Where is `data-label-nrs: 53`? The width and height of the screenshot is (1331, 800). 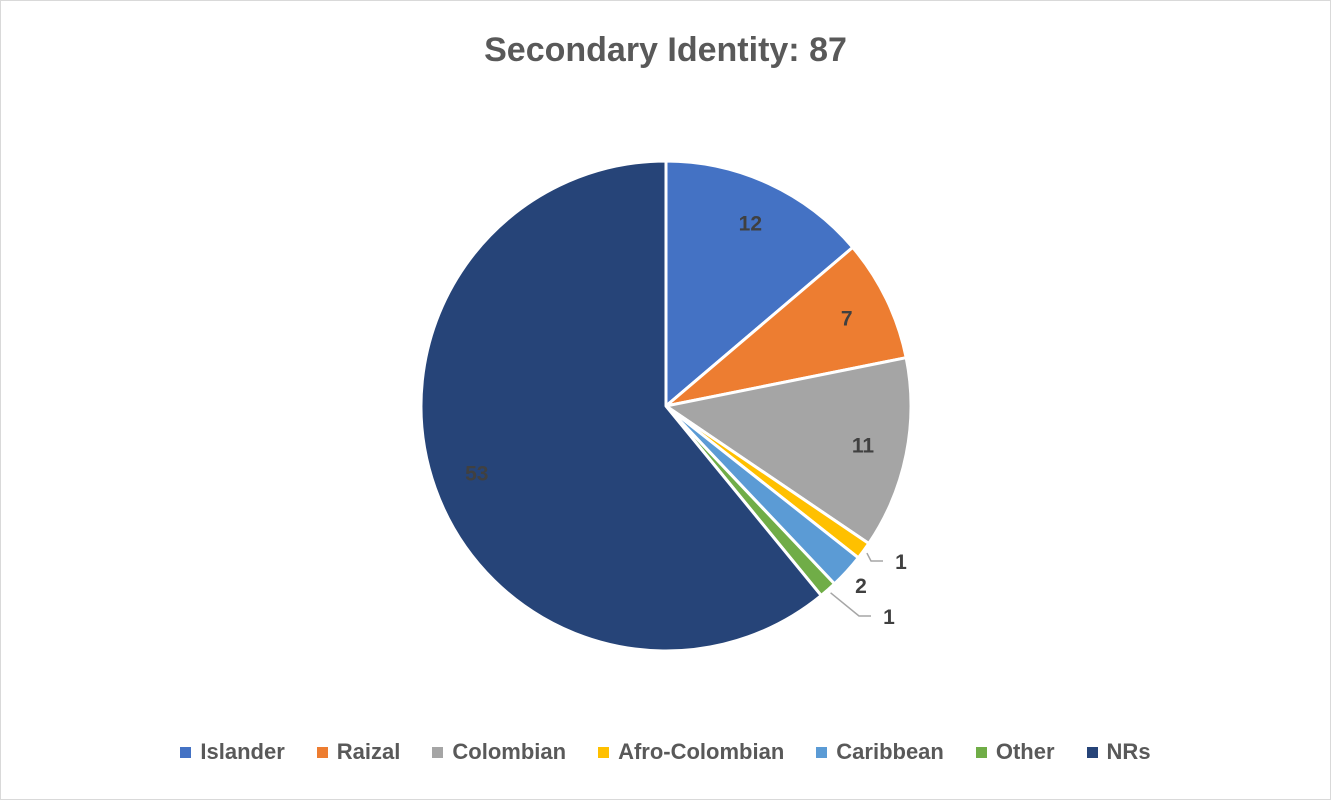
data-label-nrs: 53 is located at coordinates (476, 474).